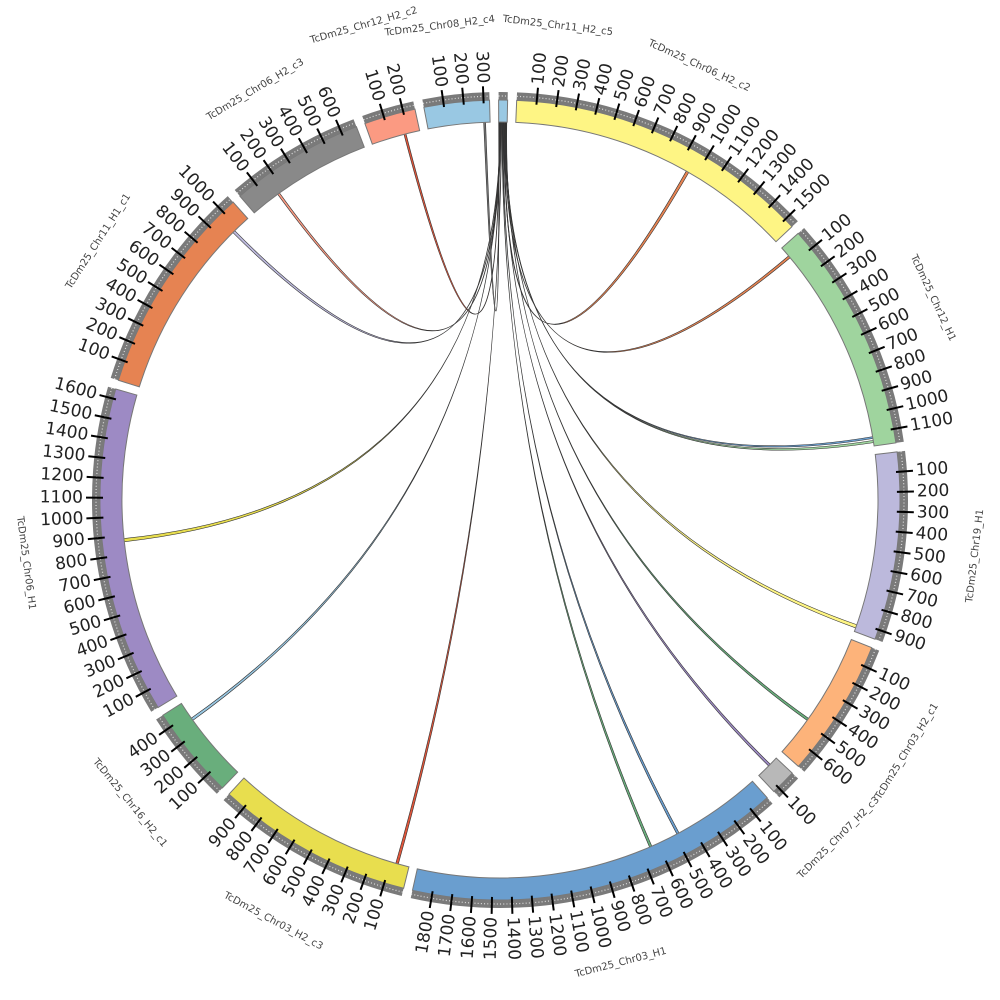 Image resolution: width=1000 pixels, height=1000 pixels. Describe the element at coordinates (557, 26) in the screenshot. I see `chromosome-name: TcDm25_Chr11_H2_c5` at that location.